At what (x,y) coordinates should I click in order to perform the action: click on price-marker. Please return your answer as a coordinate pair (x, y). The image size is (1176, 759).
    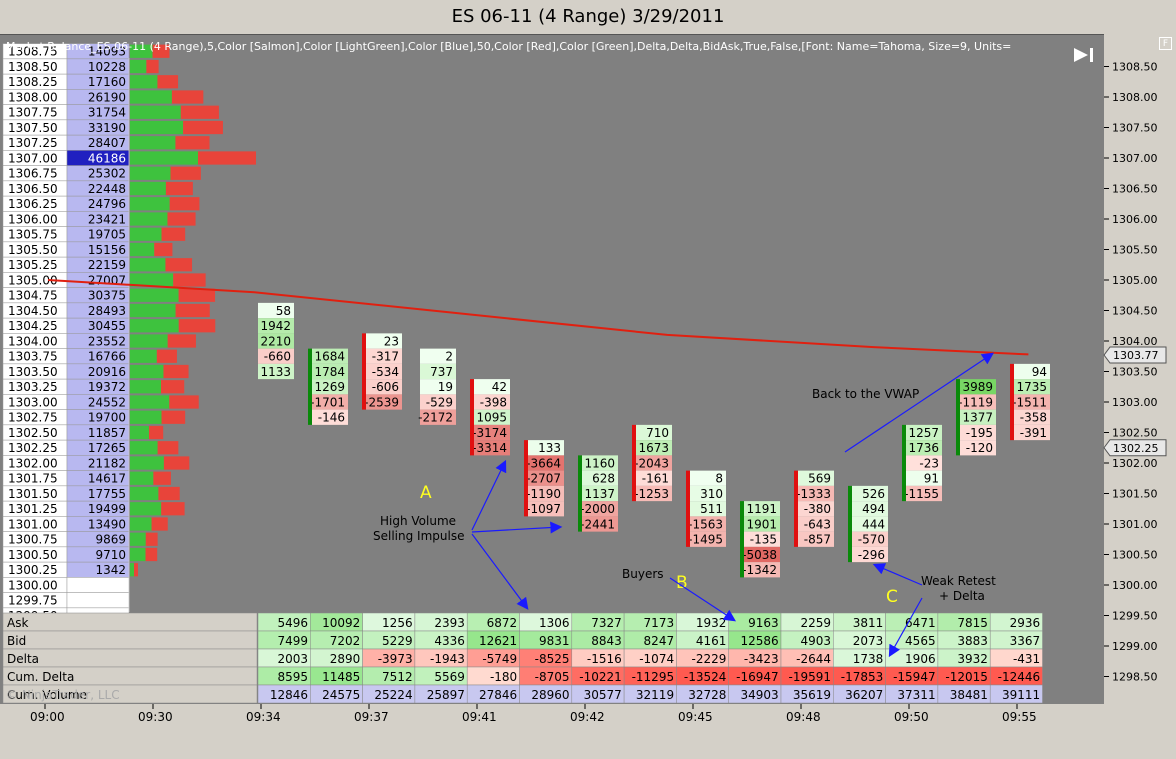
    Looking at the image, I should click on (1135, 355).